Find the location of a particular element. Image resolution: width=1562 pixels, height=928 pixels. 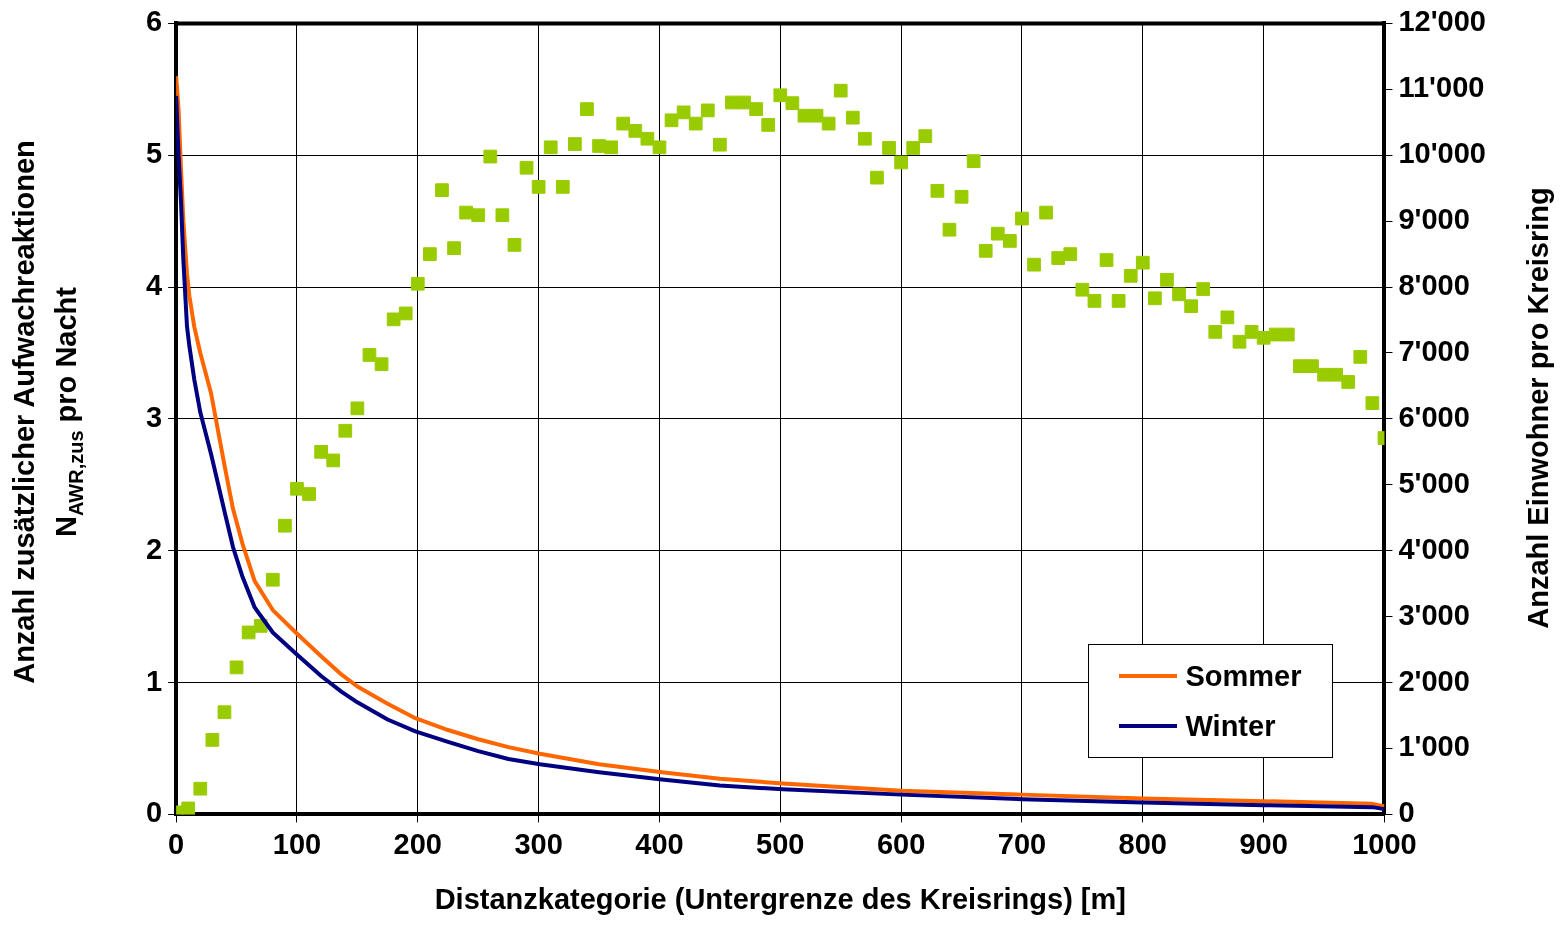

y2-tick-label: 9'000 is located at coordinates (1434, 219).